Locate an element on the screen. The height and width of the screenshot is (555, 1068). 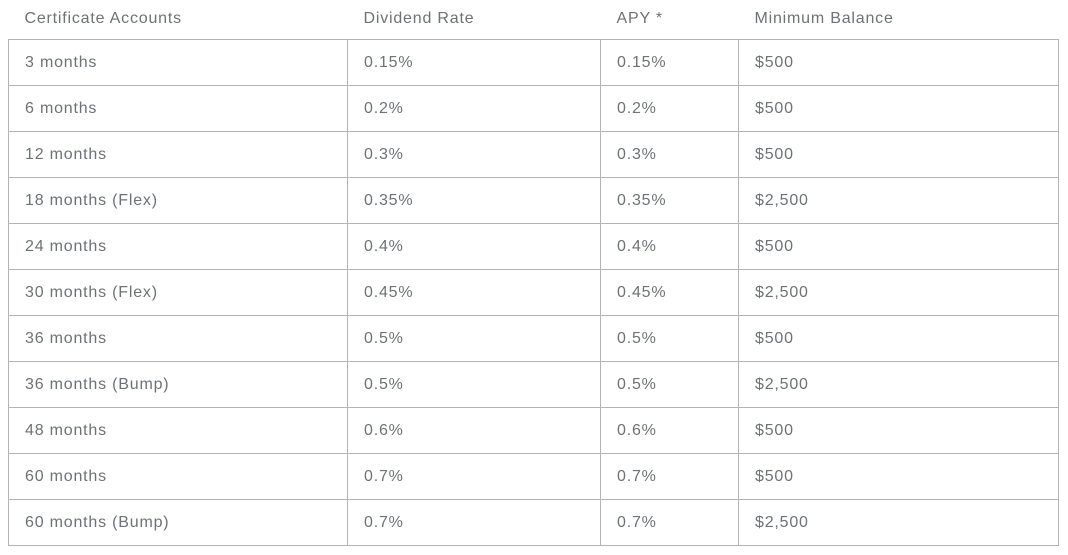
cell-term: 24 months is located at coordinates (178, 246).